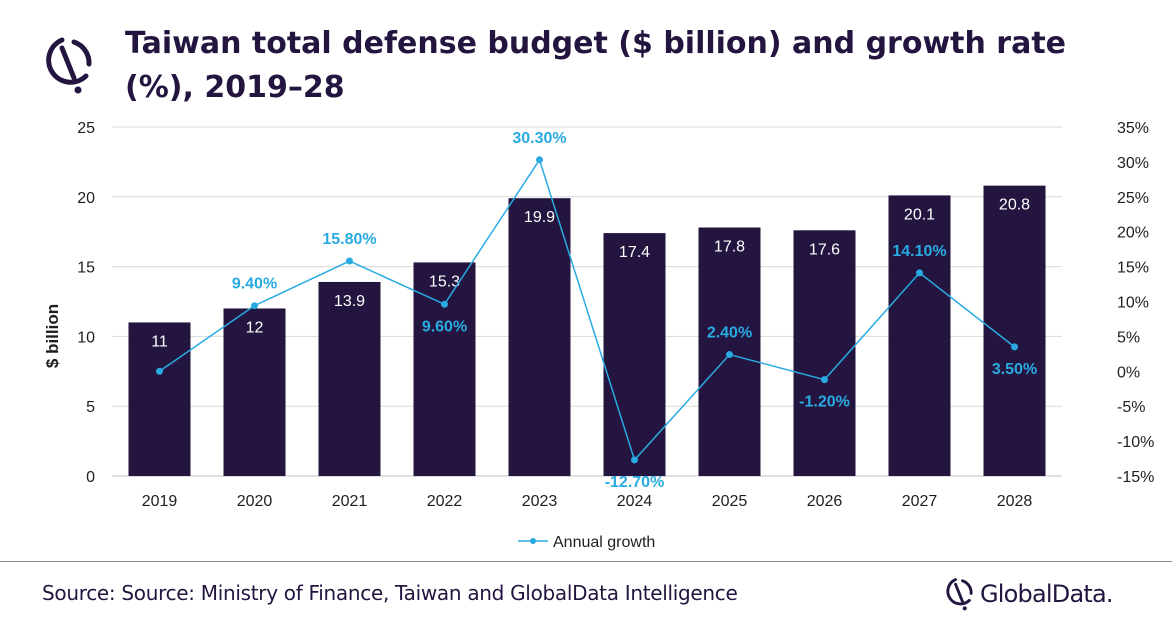  Describe the element at coordinates (52, 336) in the screenshot. I see `y-axis-label: $ billion` at that location.